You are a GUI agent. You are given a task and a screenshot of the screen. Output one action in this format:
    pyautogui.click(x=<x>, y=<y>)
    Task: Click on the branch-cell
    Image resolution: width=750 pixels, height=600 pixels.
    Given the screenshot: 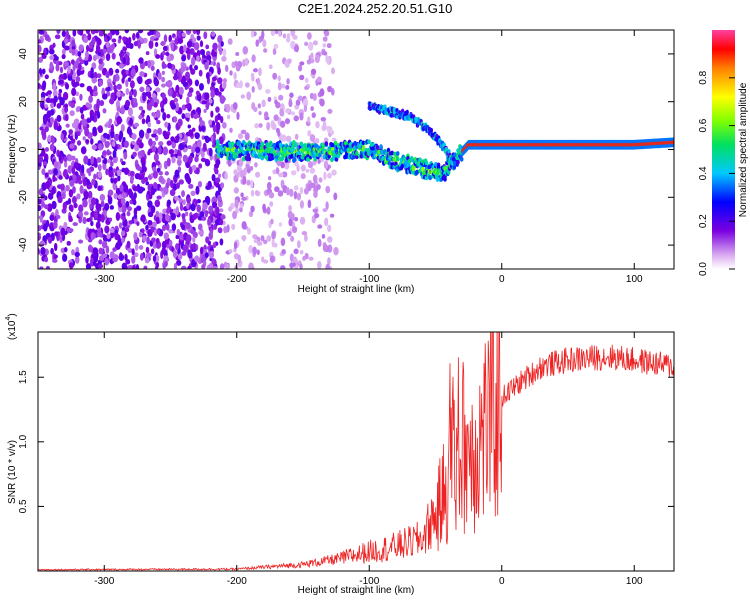 What is the action you would take?
    pyautogui.click(x=454, y=163)
    